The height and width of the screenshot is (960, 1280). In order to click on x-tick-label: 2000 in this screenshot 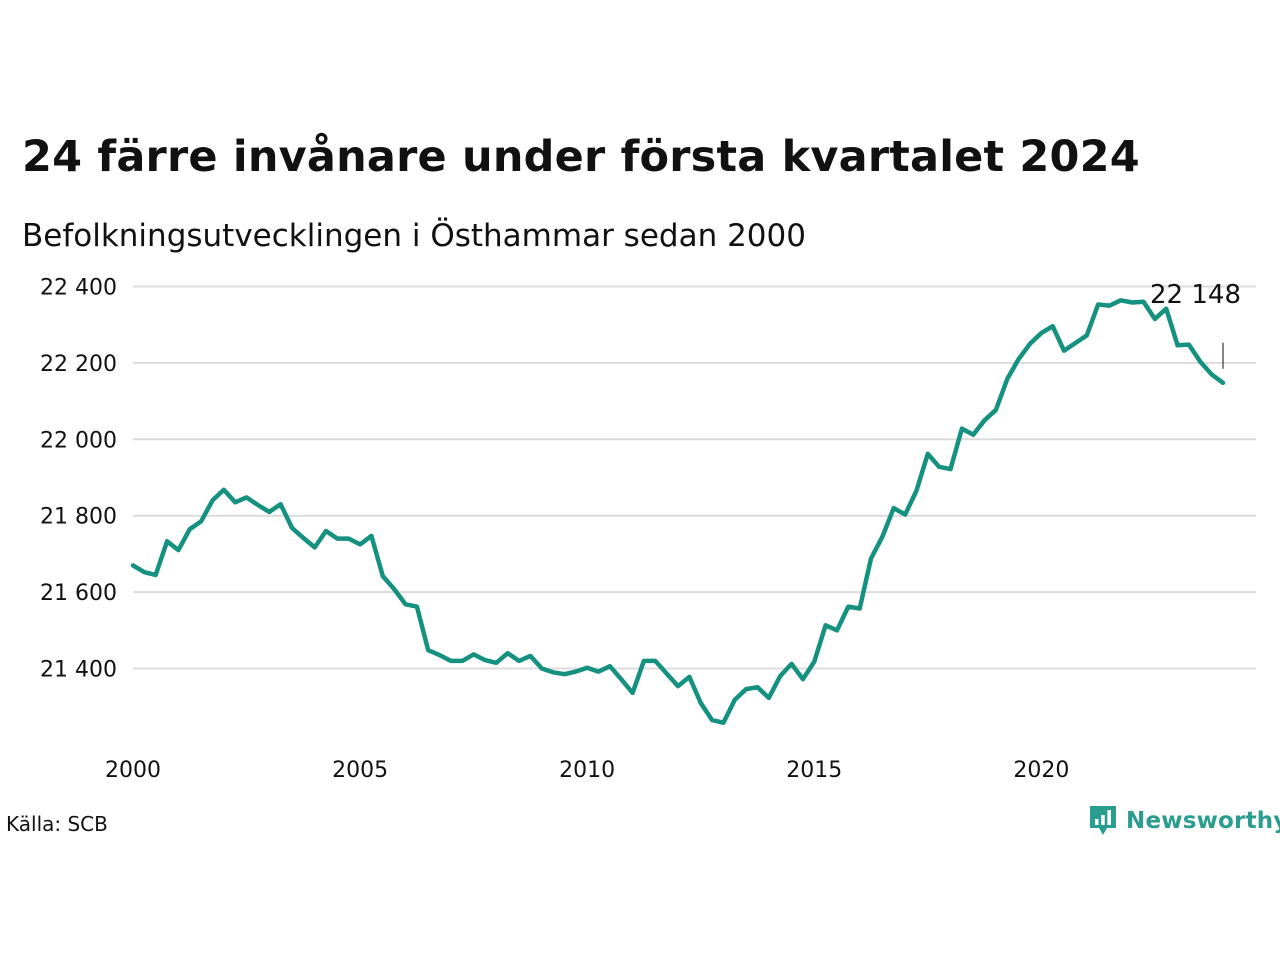, I will do `click(133, 770)`.